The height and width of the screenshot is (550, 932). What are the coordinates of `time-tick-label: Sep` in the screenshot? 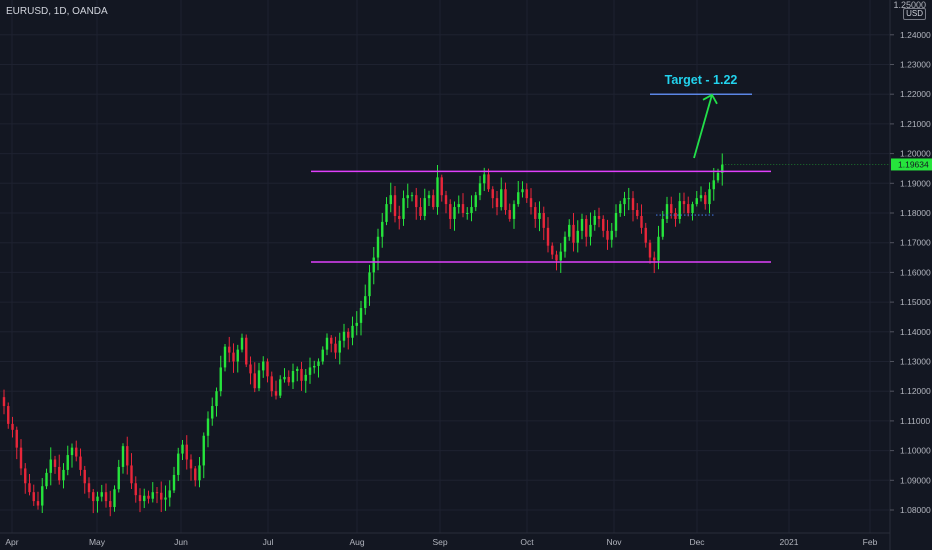 It's located at (439, 542).